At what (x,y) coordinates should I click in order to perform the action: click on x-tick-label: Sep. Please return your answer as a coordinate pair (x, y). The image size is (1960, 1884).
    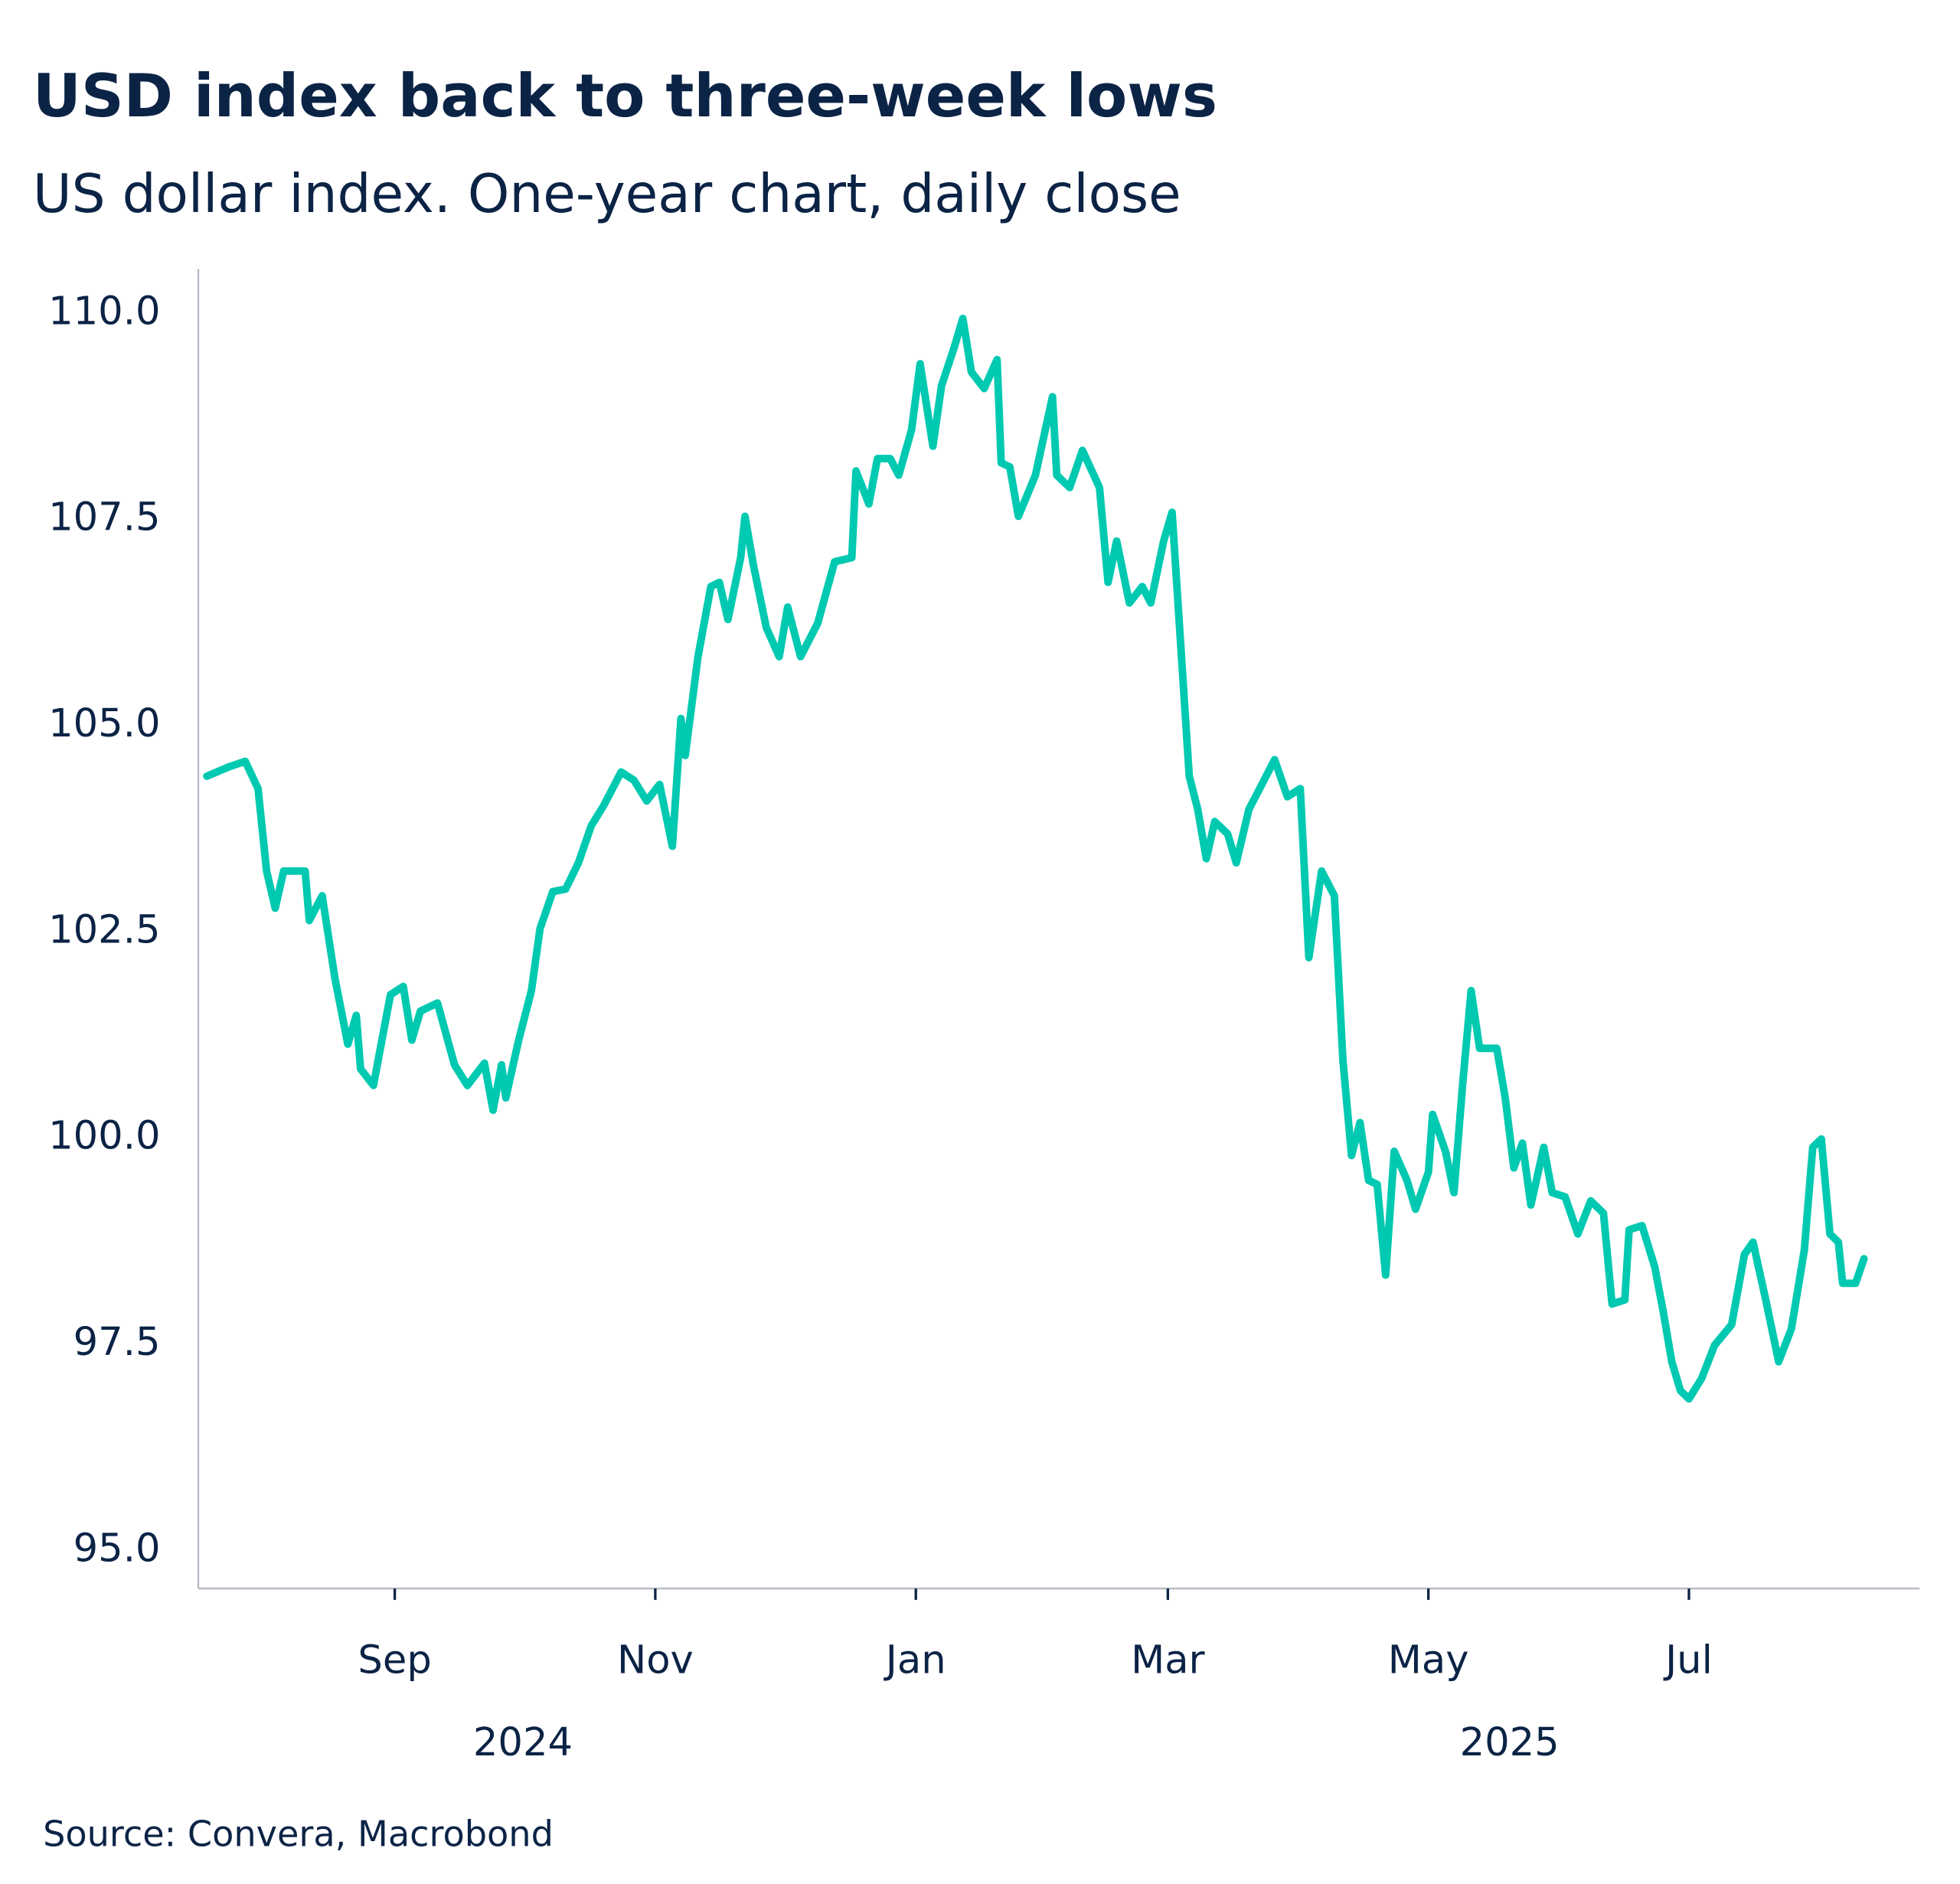
    Looking at the image, I should click on (394, 1661).